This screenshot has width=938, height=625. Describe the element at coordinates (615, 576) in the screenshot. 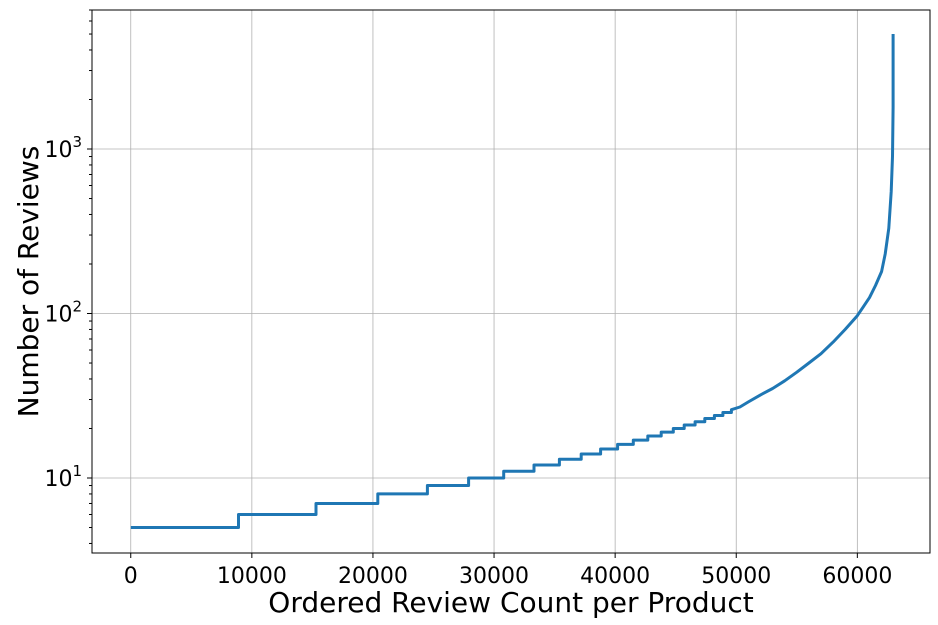

I see `x-tick-label: 40000` at that location.